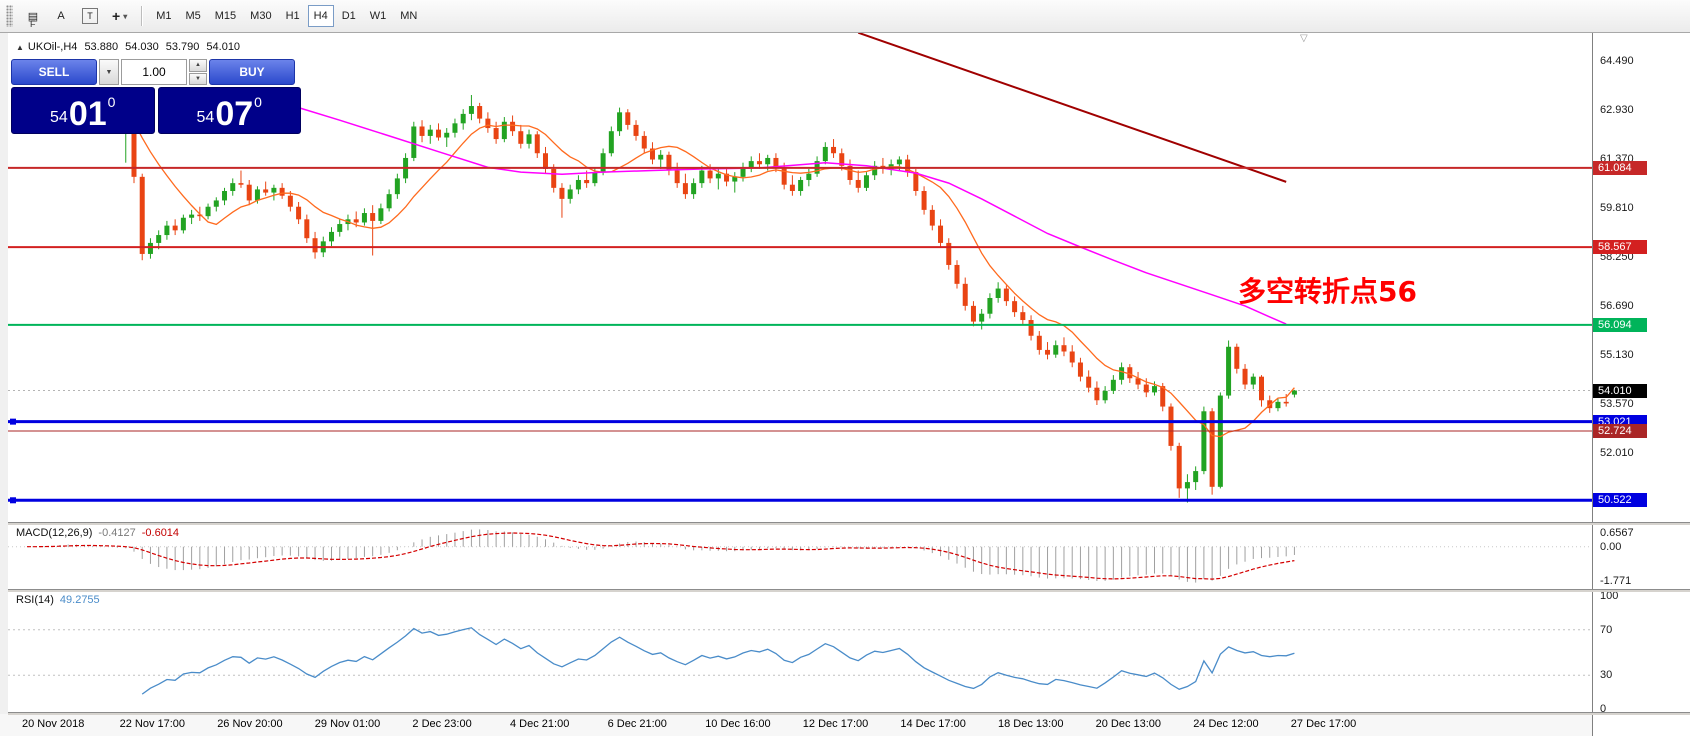 This screenshot has height=736, width=1690. Describe the element at coordinates (182, 47) in the screenshot. I see `low-value: 53.790` at that location.